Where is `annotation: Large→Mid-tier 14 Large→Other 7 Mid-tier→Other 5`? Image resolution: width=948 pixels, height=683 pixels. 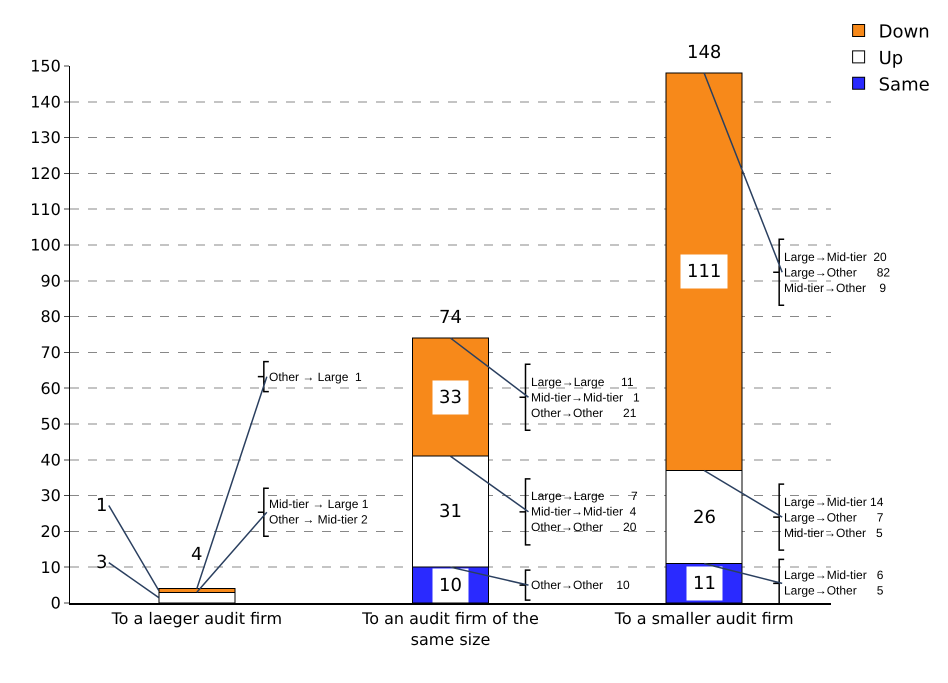
annotation: Large→Mid-tier 14 Large→Other 7 Mid-tier→Other 5 is located at coordinates (834, 517).